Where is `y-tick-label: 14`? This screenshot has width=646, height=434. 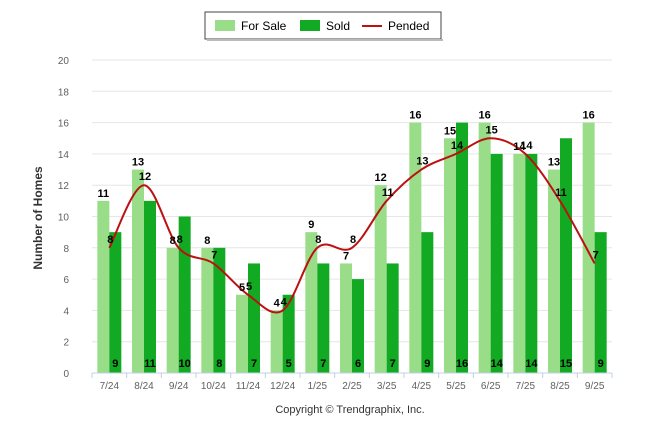 y-tick-label: 14 is located at coordinates (64, 155).